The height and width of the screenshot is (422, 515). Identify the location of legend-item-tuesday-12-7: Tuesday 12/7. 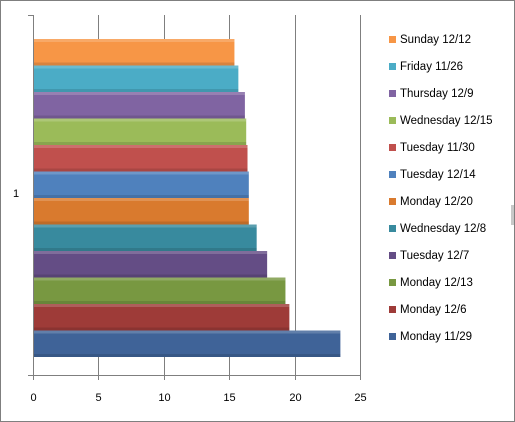
(429, 256).